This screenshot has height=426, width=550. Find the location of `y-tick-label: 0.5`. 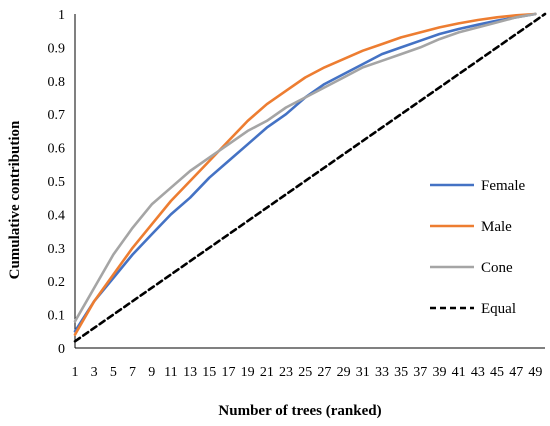

y-tick-label: 0.5 is located at coordinates (57, 182).